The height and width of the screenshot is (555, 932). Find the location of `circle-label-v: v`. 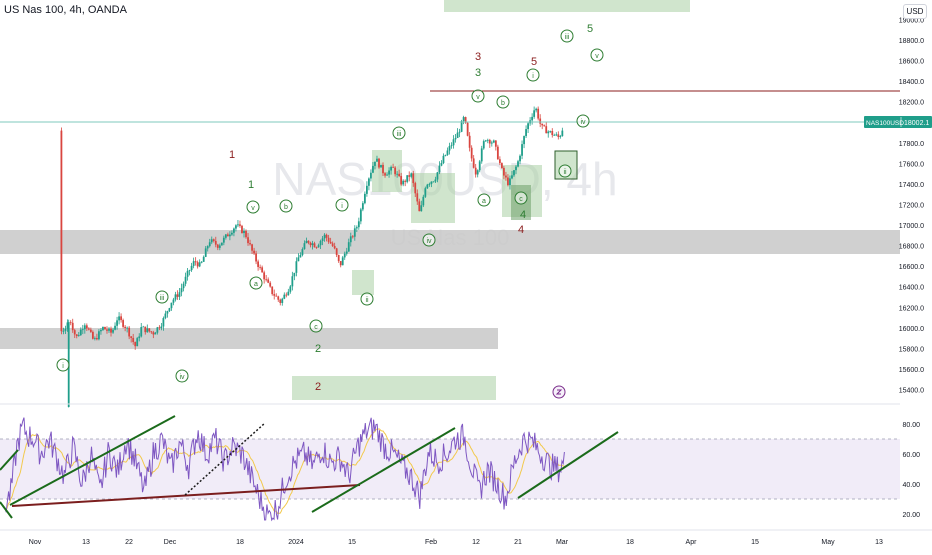

circle-label-v: v is located at coordinates (253, 208).